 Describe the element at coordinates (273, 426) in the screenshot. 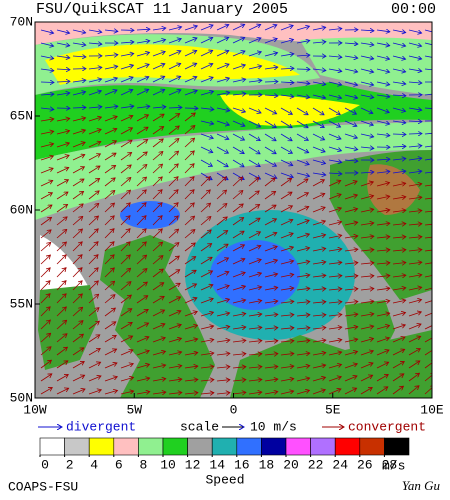

I see `legend-scale-value: 10 m/s` at that location.